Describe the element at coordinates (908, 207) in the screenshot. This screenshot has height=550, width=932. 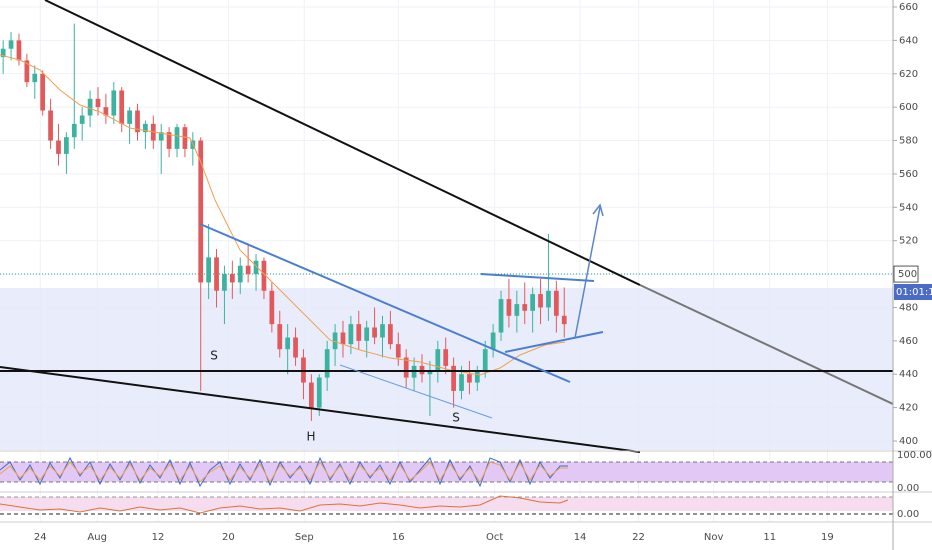
I see `y-tick-label: 540` at that location.